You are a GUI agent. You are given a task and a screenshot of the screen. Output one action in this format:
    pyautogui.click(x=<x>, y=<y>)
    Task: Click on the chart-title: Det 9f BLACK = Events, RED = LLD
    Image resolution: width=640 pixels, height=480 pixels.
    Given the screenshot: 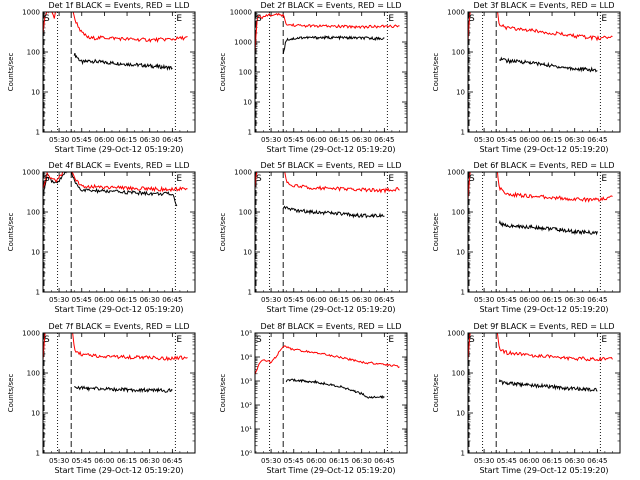 What is the action you would take?
    pyautogui.click(x=543, y=326)
    